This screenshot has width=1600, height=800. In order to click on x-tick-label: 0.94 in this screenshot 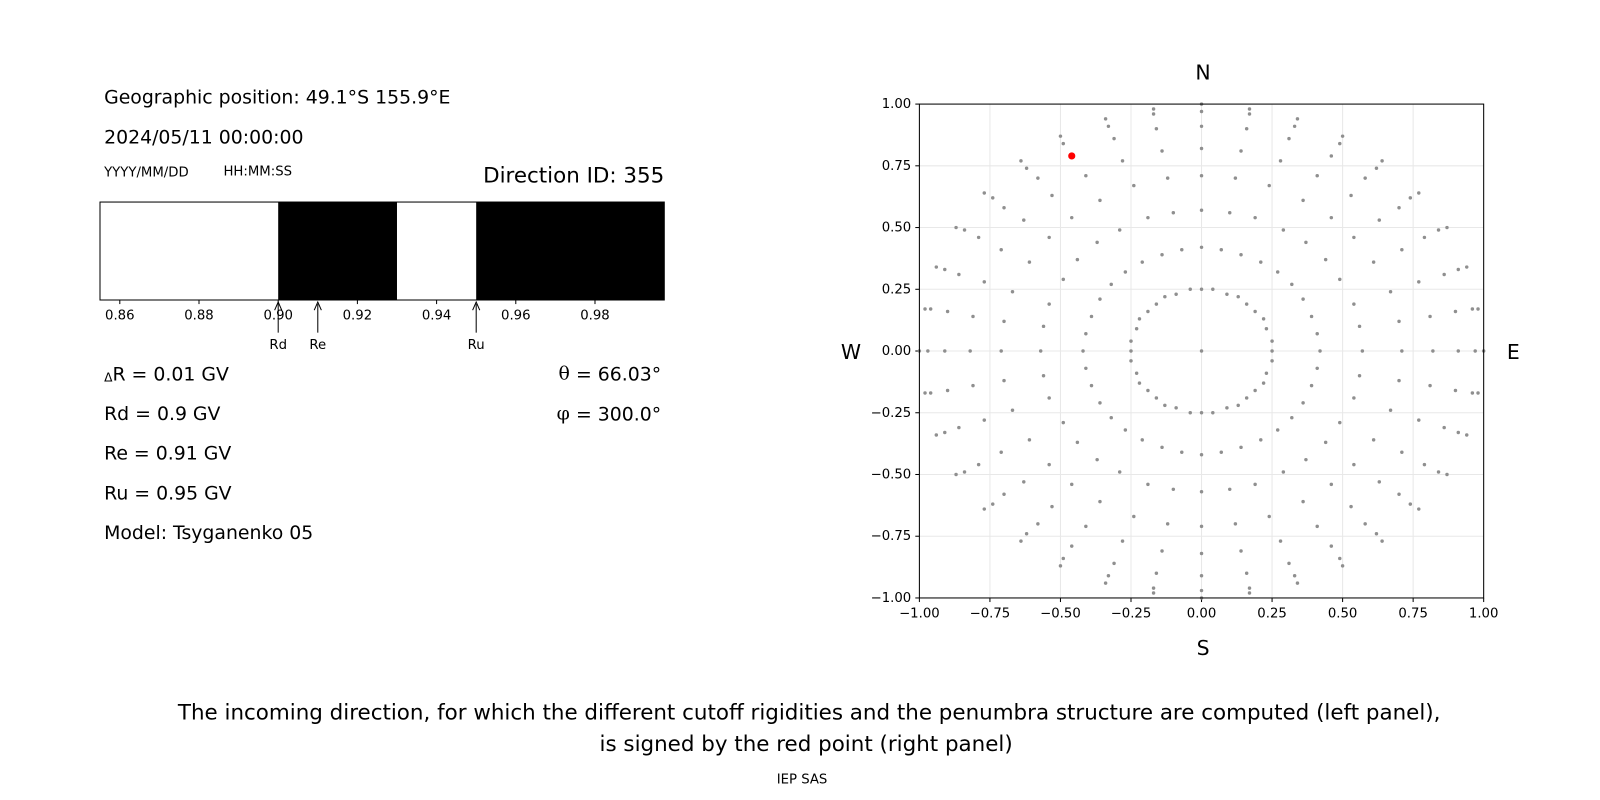, I will do `click(437, 315)`.